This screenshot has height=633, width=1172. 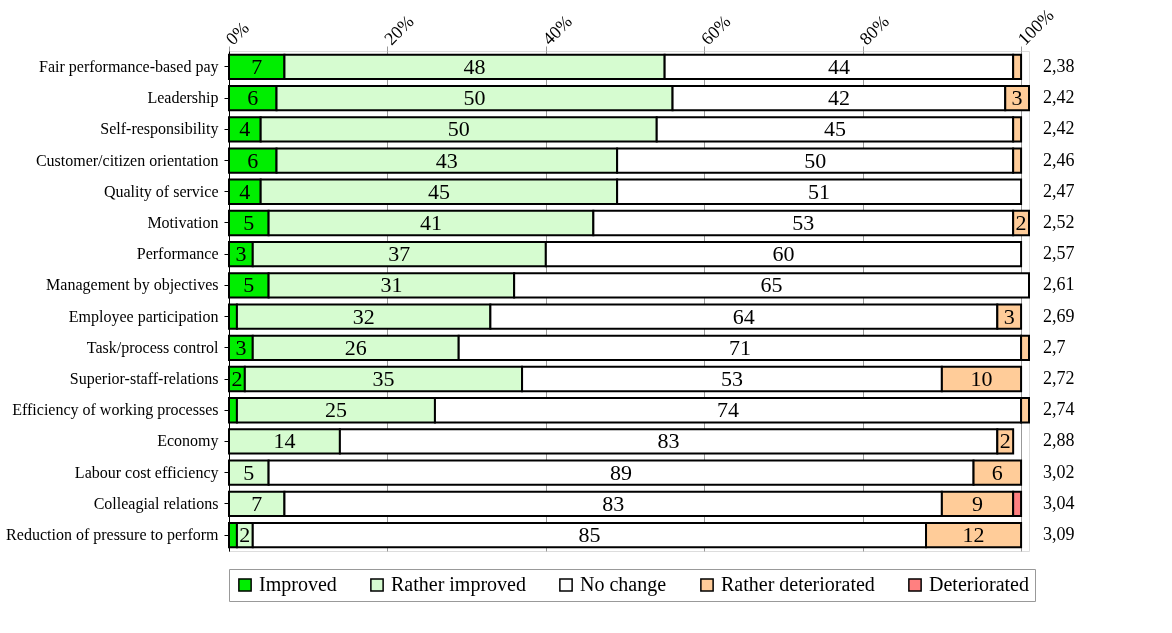 What do you see at coordinates (1059, 534) in the screenshot?
I see `text: 3,09` at bounding box center [1059, 534].